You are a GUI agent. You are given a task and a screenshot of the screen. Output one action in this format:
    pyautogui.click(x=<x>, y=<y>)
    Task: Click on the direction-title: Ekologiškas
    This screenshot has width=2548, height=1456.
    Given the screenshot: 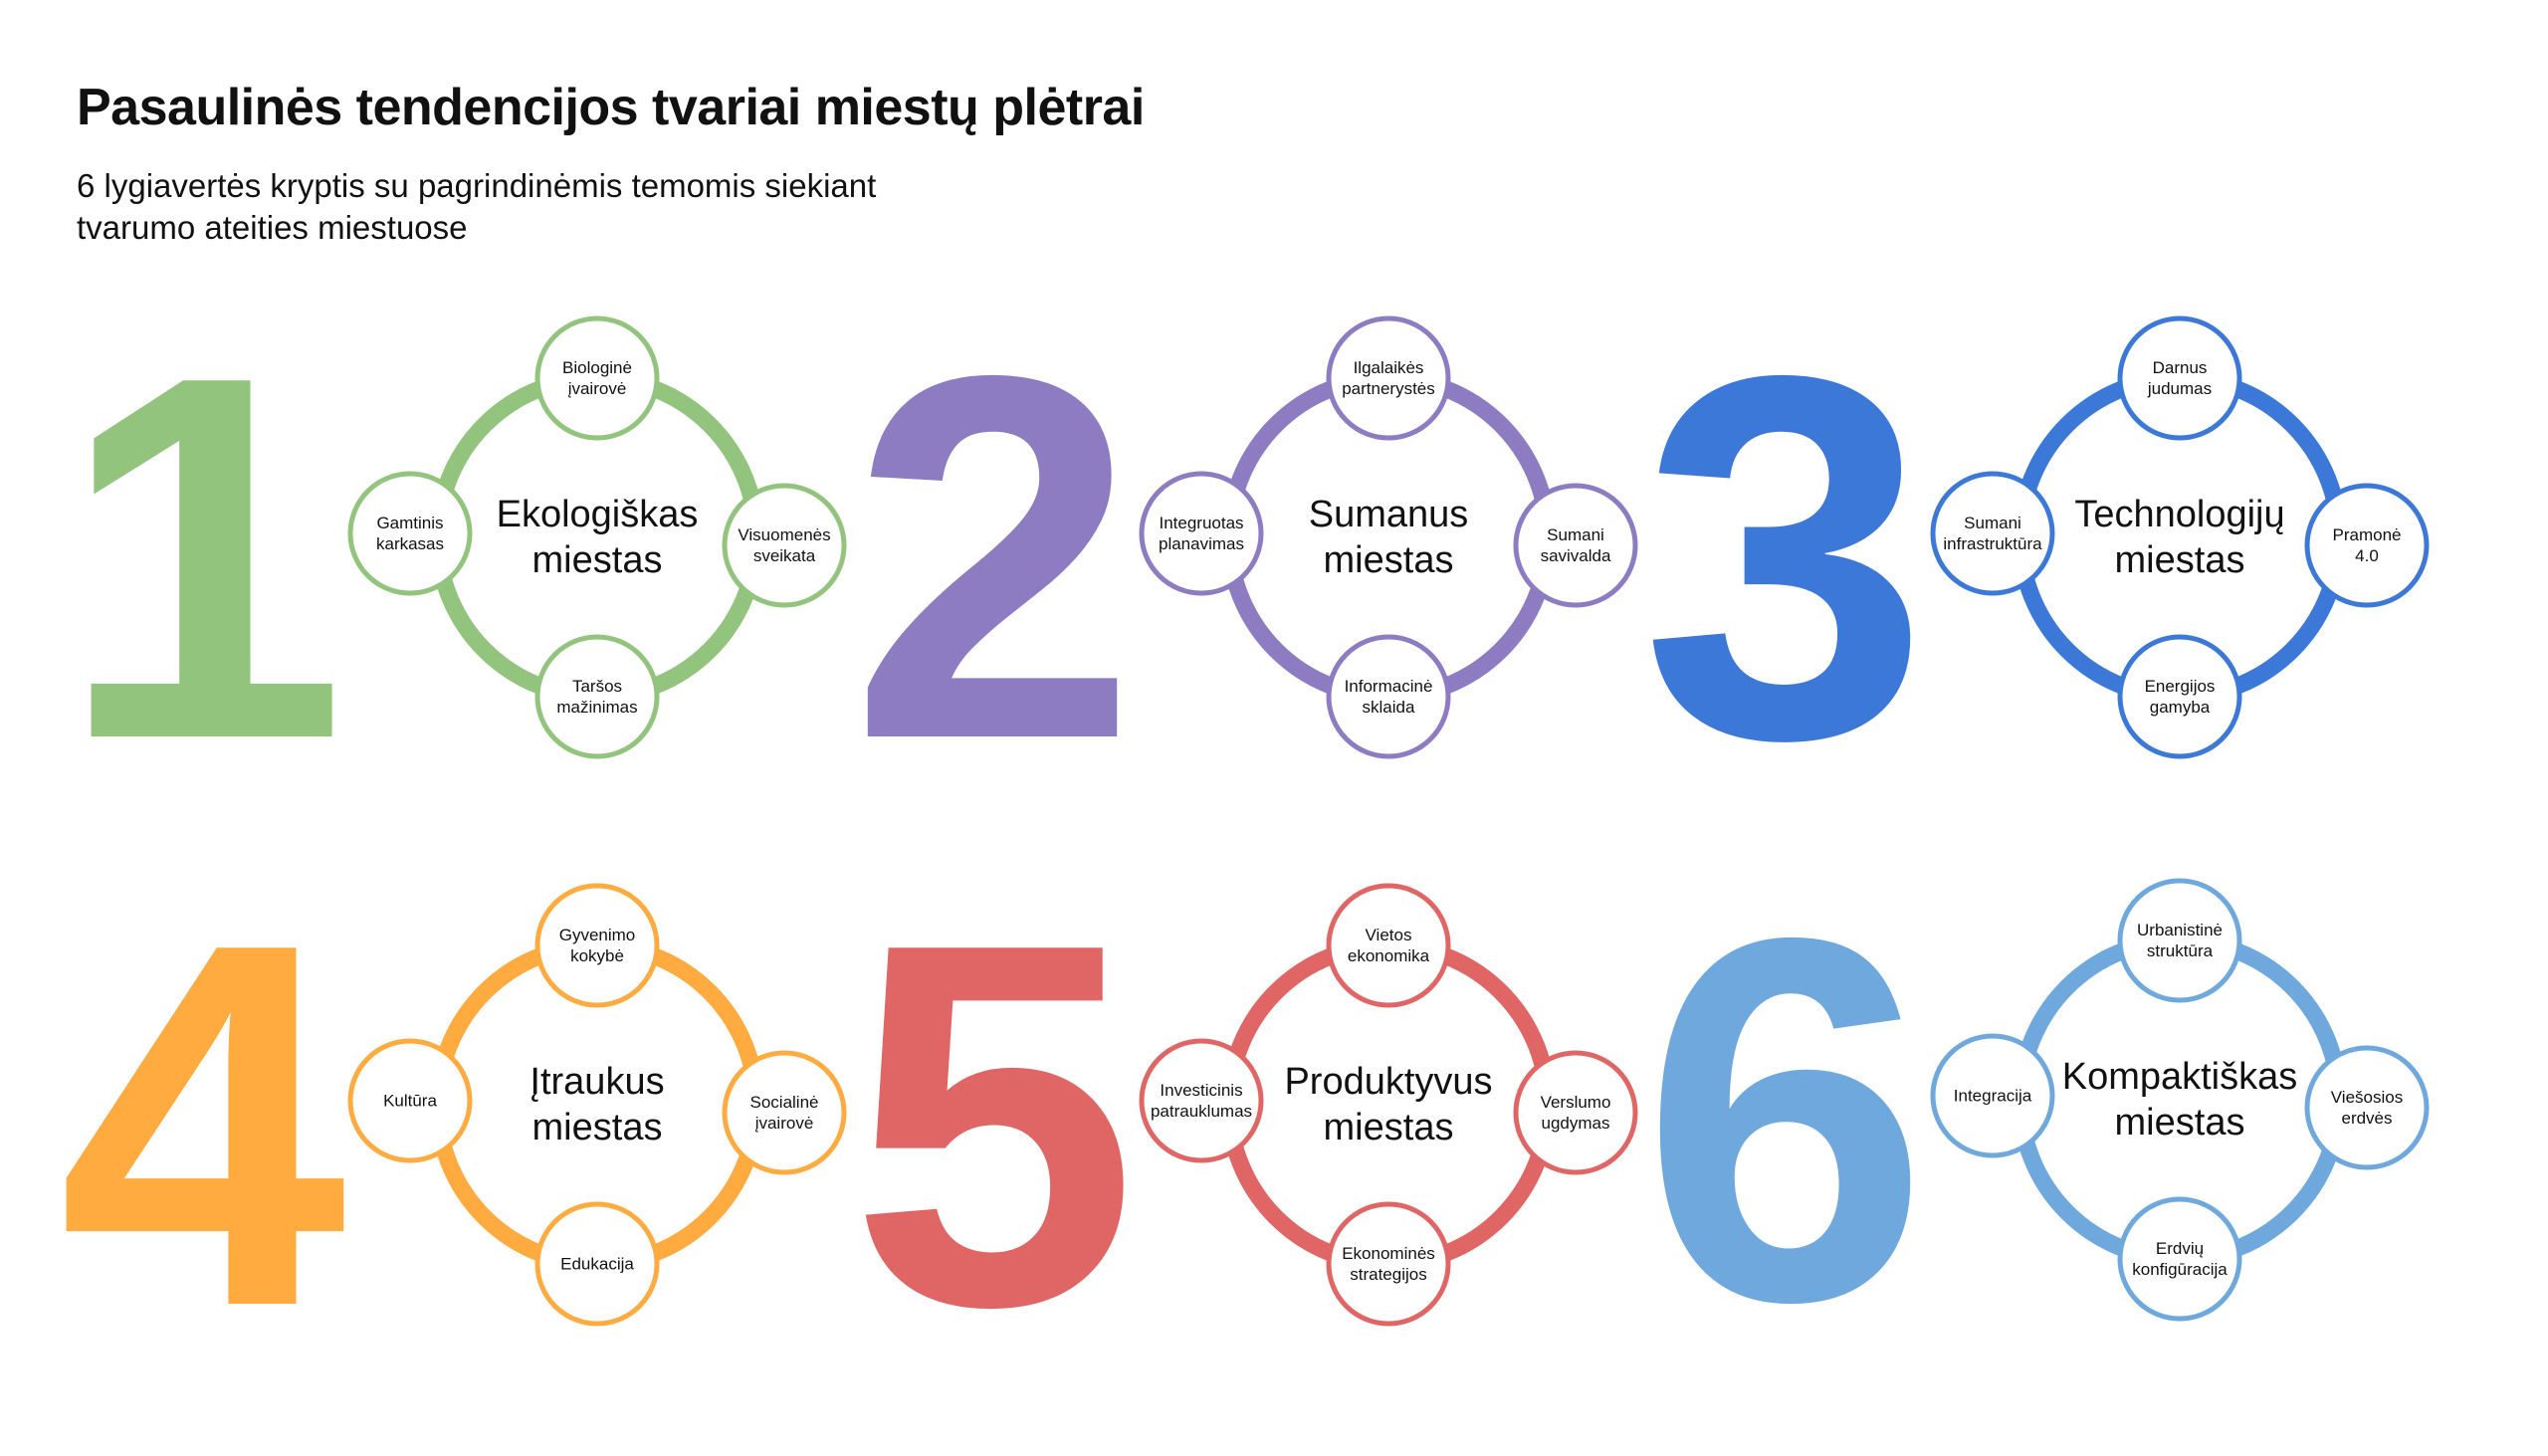 What is the action you would take?
    pyautogui.click(x=598, y=514)
    